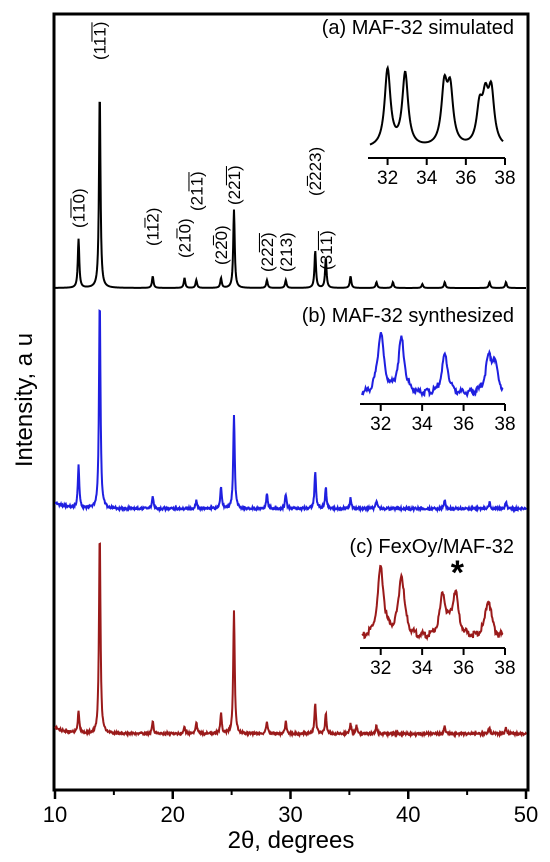 This screenshot has width=550, height=862. What do you see at coordinates (380, 668) in the screenshot?
I see `inset-tick-label-3-32: 32` at bounding box center [380, 668].